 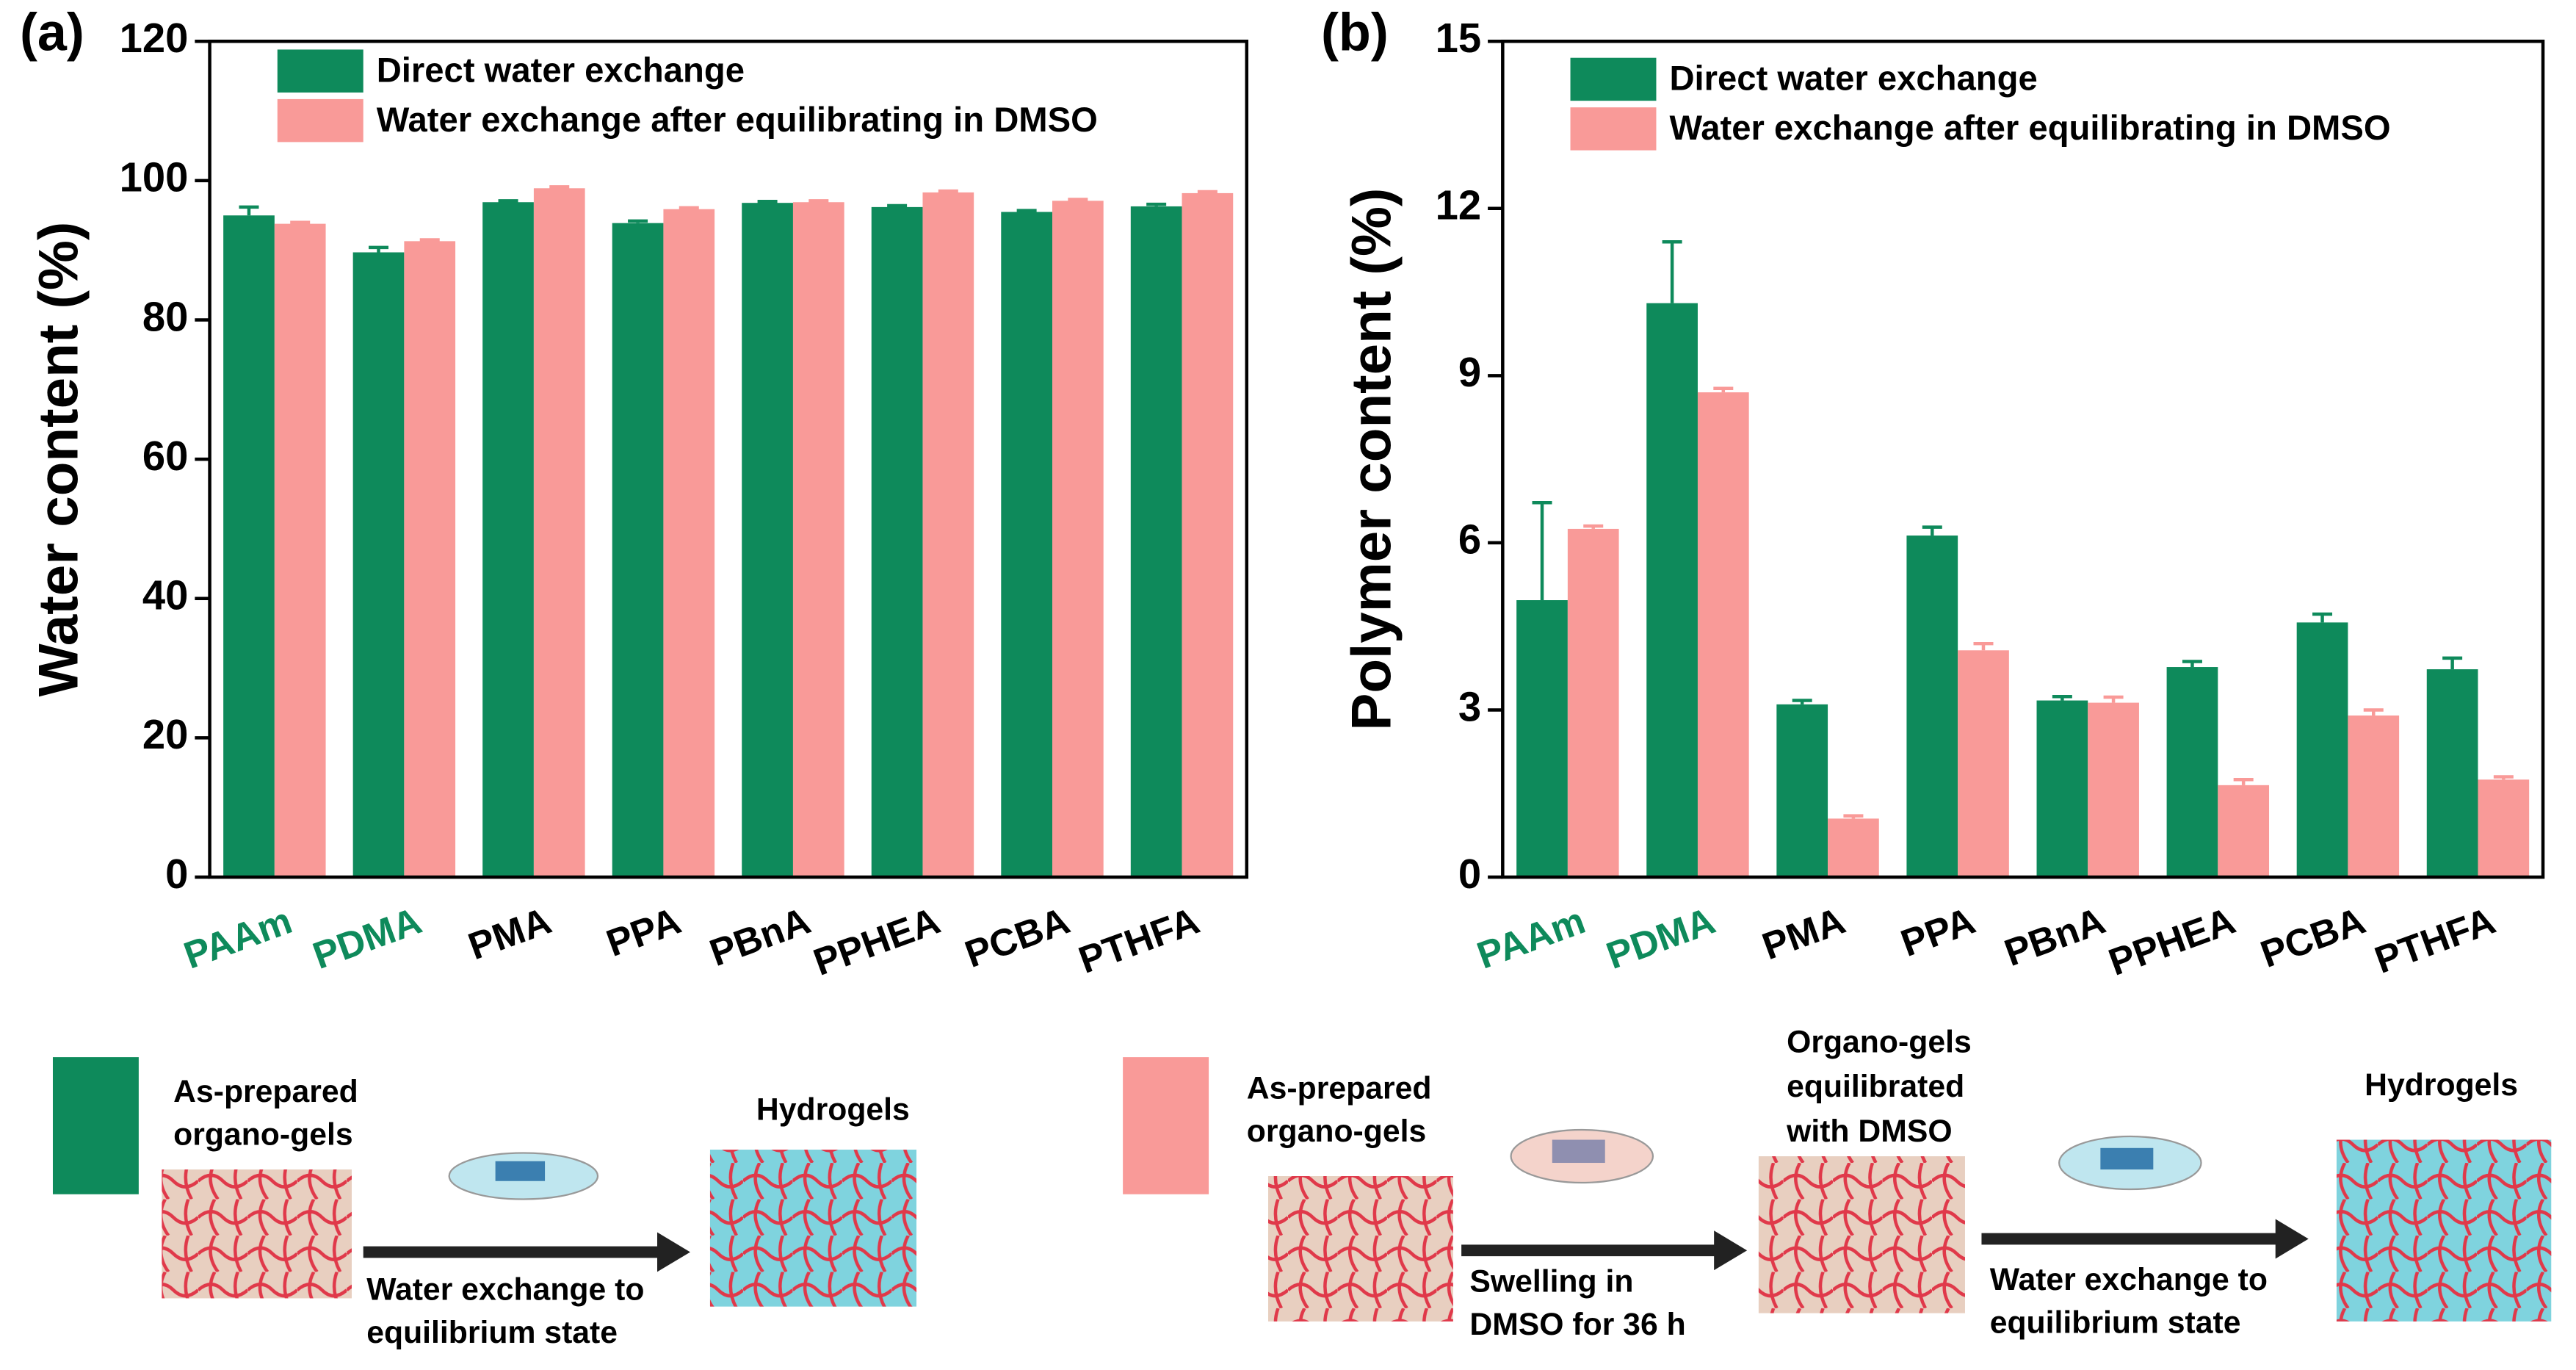 What do you see at coordinates (1459, 38) in the screenshot?
I see `y-tick-label: 15` at bounding box center [1459, 38].